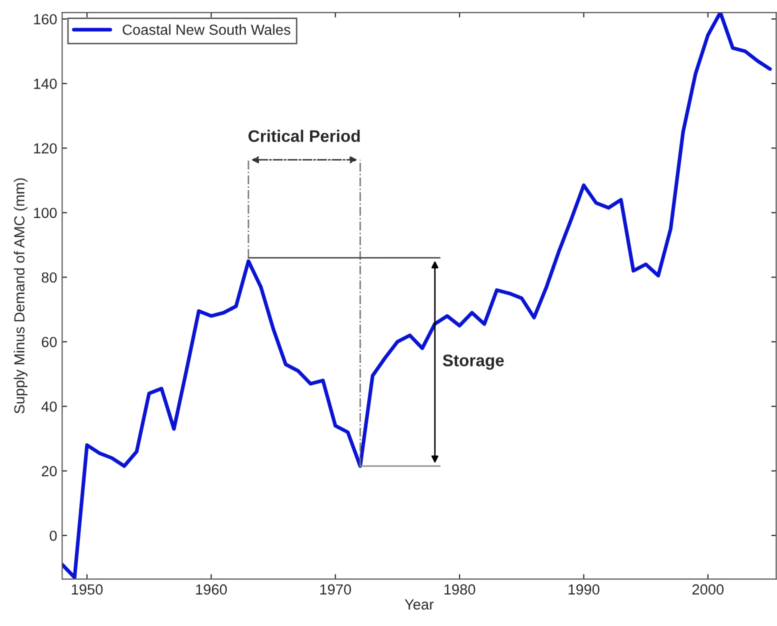 Image resolution: width=777 pixels, height=626 pixels. I want to click on y-tick-label: 120, so click(45, 148).